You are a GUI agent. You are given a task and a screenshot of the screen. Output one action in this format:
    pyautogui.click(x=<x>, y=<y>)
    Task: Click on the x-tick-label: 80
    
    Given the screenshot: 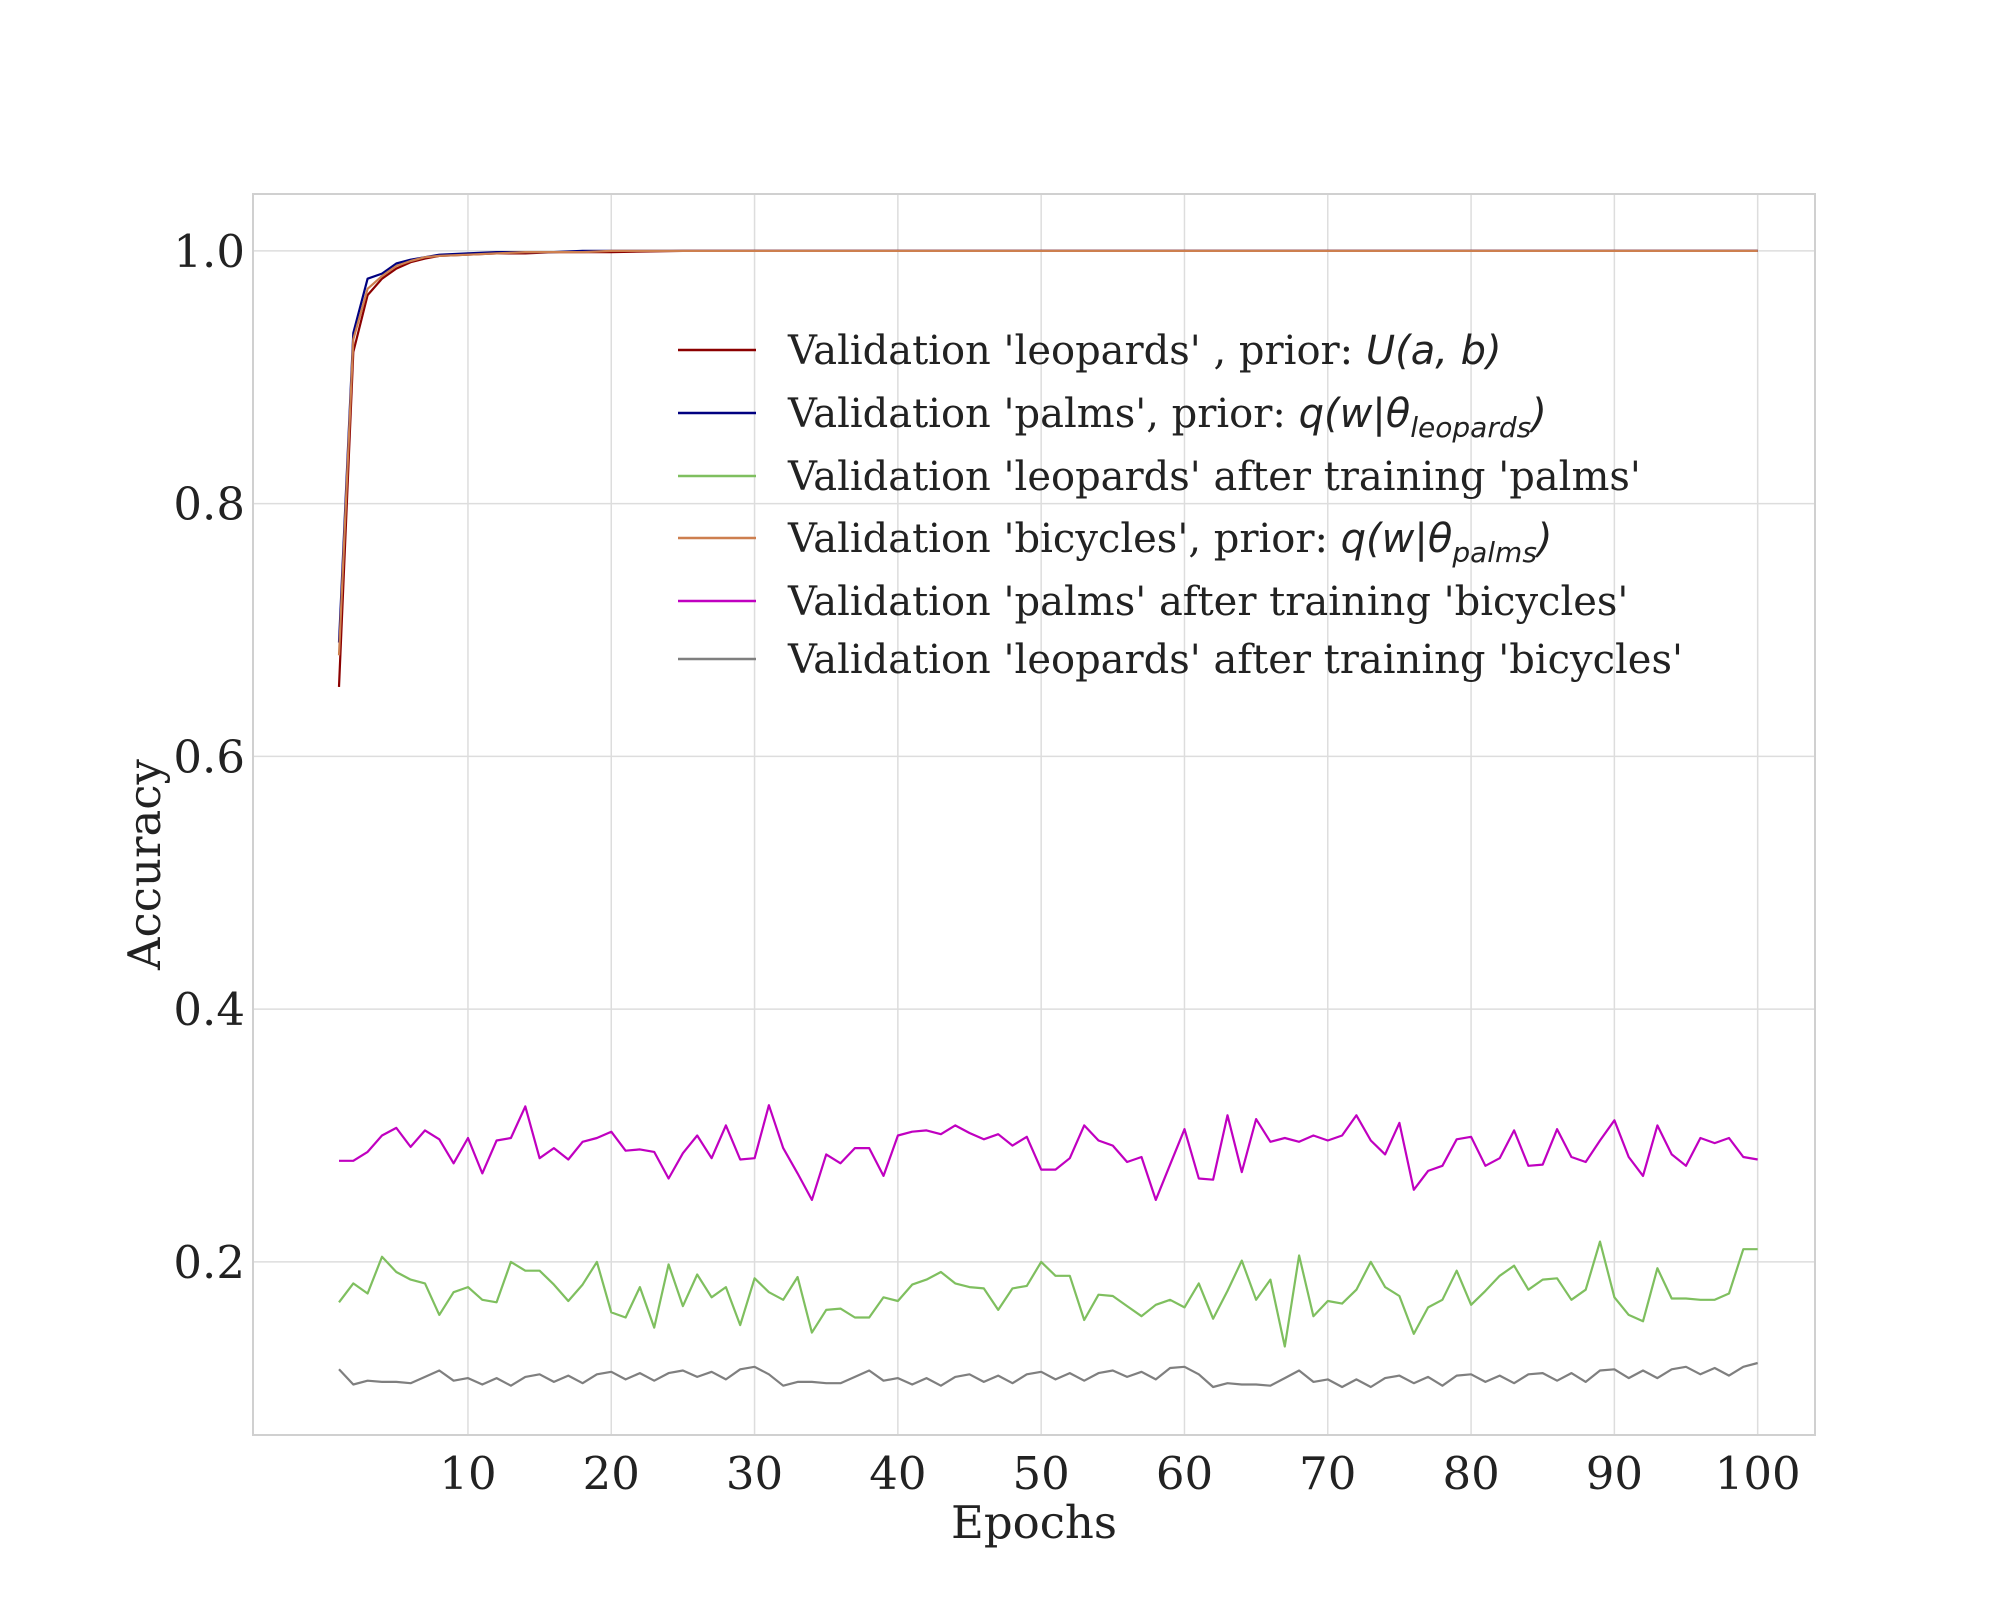 What is the action you would take?
    pyautogui.click(x=1470, y=1473)
    